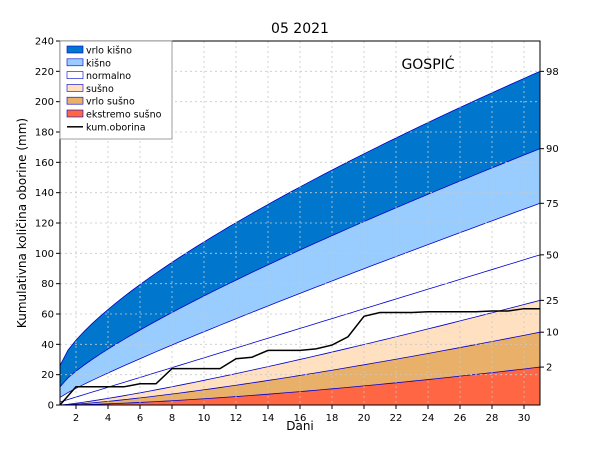 The width and height of the screenshot is (600, 450). What do you see at coordinates (44, 193) in the screenshot?
I see `y-tick-label: 140` at bounding box center [44, 193].